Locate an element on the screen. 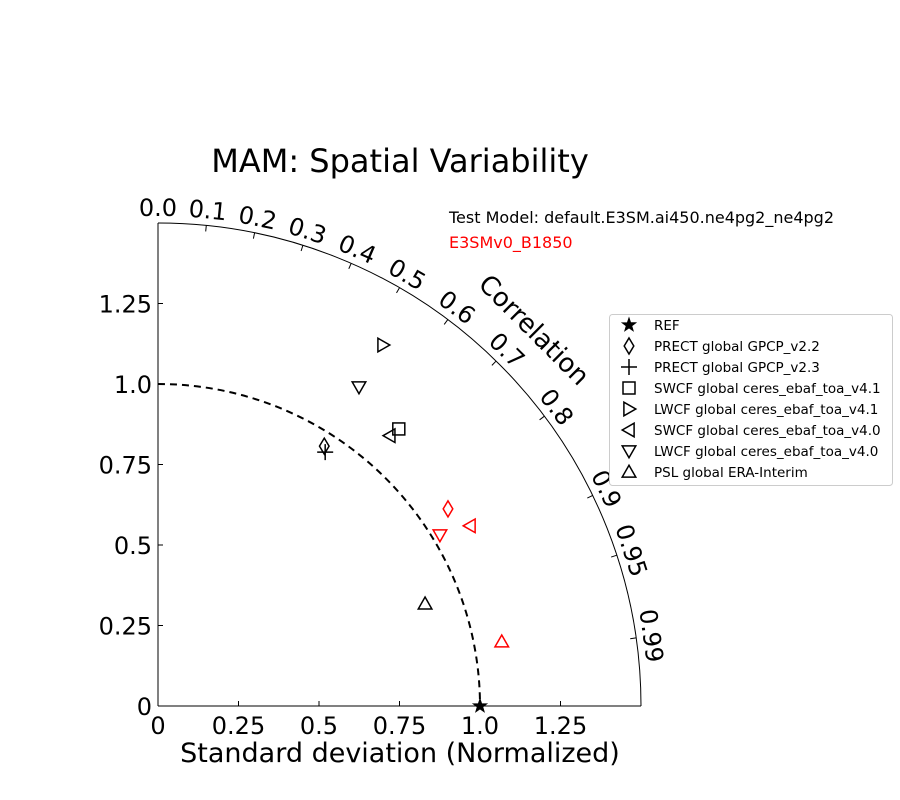  chart-title: MAM: Spatial Variability is located at coordinates (400, 161).